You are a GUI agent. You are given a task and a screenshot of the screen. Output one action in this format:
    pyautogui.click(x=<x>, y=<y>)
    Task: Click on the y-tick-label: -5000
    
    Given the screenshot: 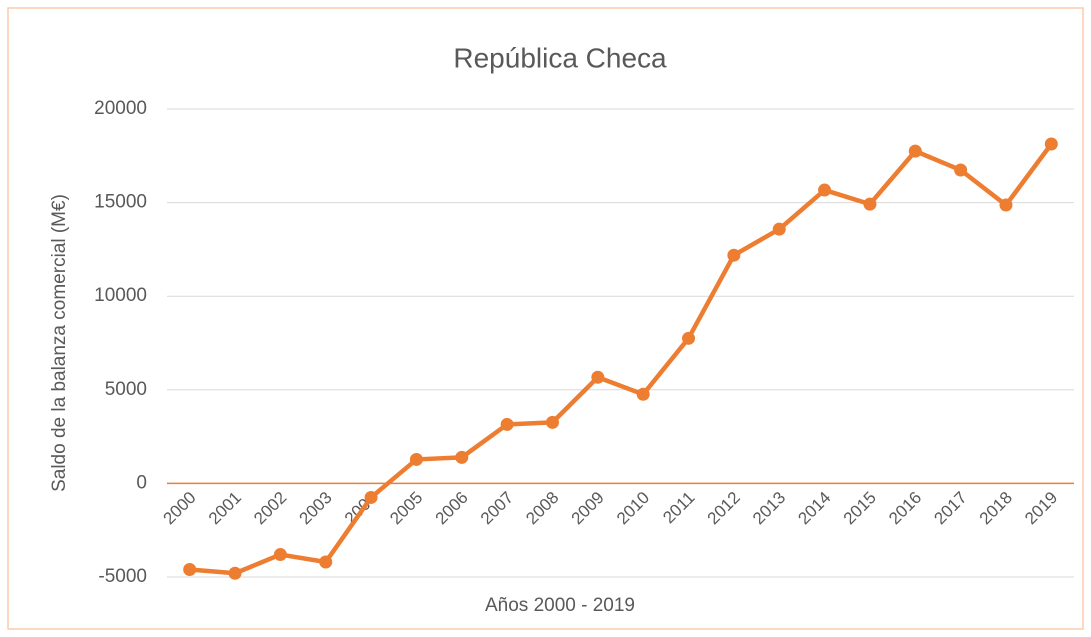 What is the action you would take?
    pyautogui.click(x=122, y=576)
    